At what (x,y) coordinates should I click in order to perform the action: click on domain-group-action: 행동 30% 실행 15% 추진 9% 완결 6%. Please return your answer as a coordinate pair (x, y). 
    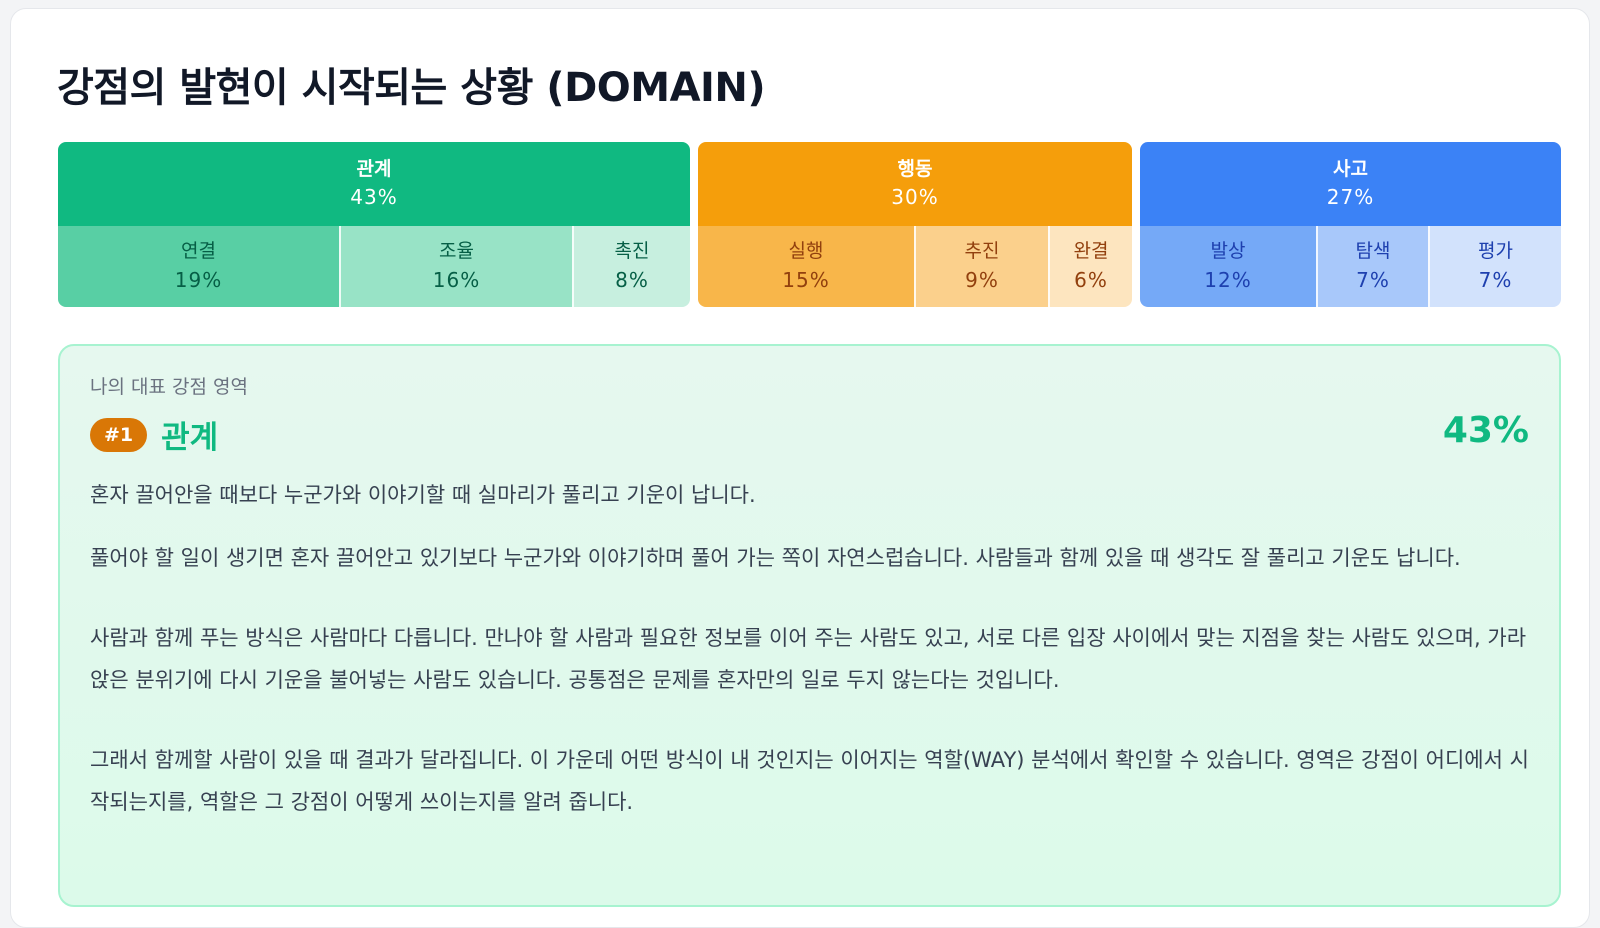
    Looking at the image, I should click on (915, 224).